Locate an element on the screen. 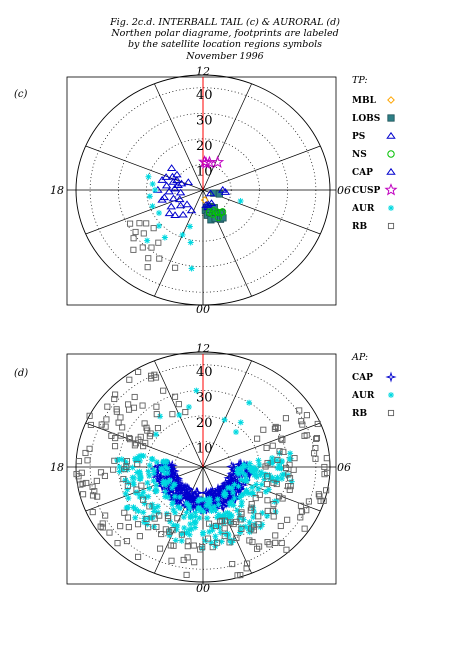  legend-marker-cap is located at coordinates (391, 171).